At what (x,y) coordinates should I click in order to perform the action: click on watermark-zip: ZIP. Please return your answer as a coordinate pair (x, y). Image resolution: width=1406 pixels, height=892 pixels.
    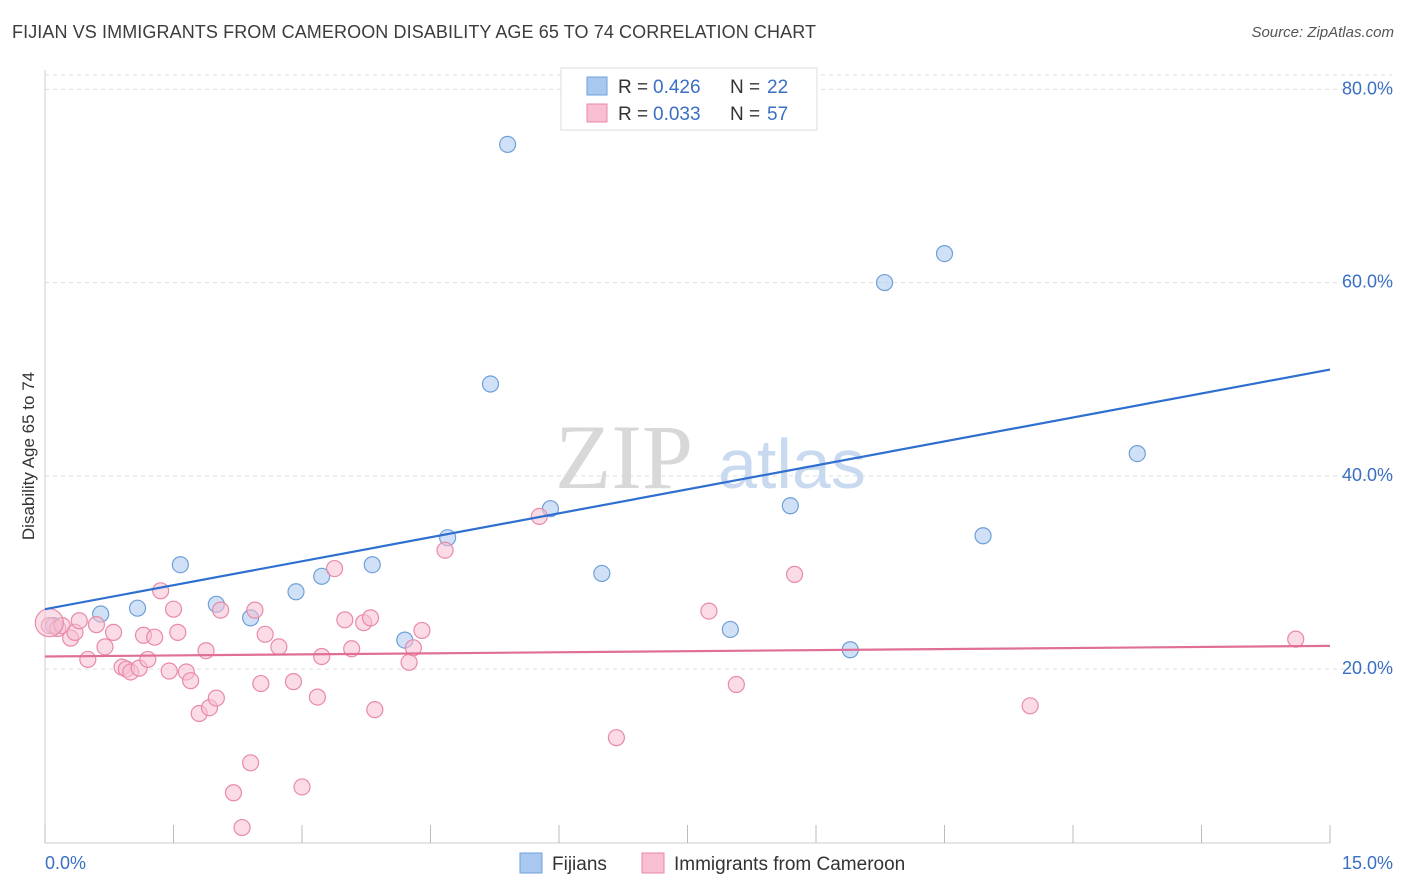
    Looking at the image, I should click on (624, 457).